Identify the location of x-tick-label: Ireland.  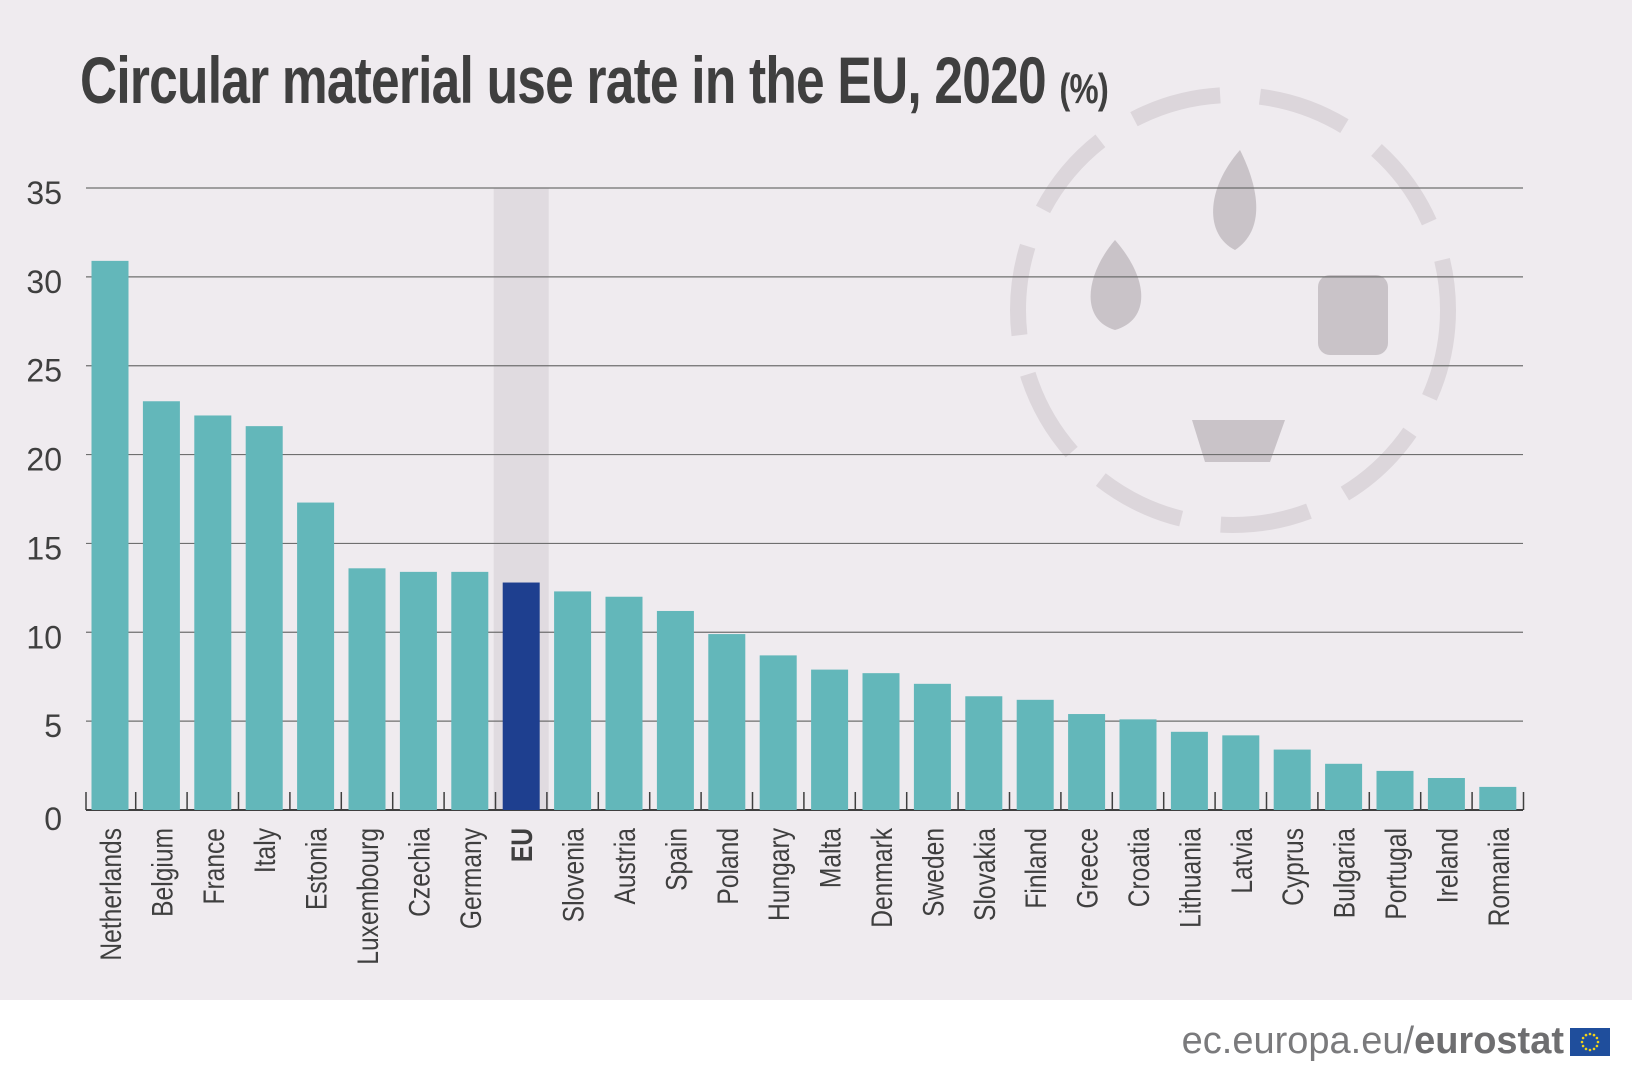
(1447, 865).